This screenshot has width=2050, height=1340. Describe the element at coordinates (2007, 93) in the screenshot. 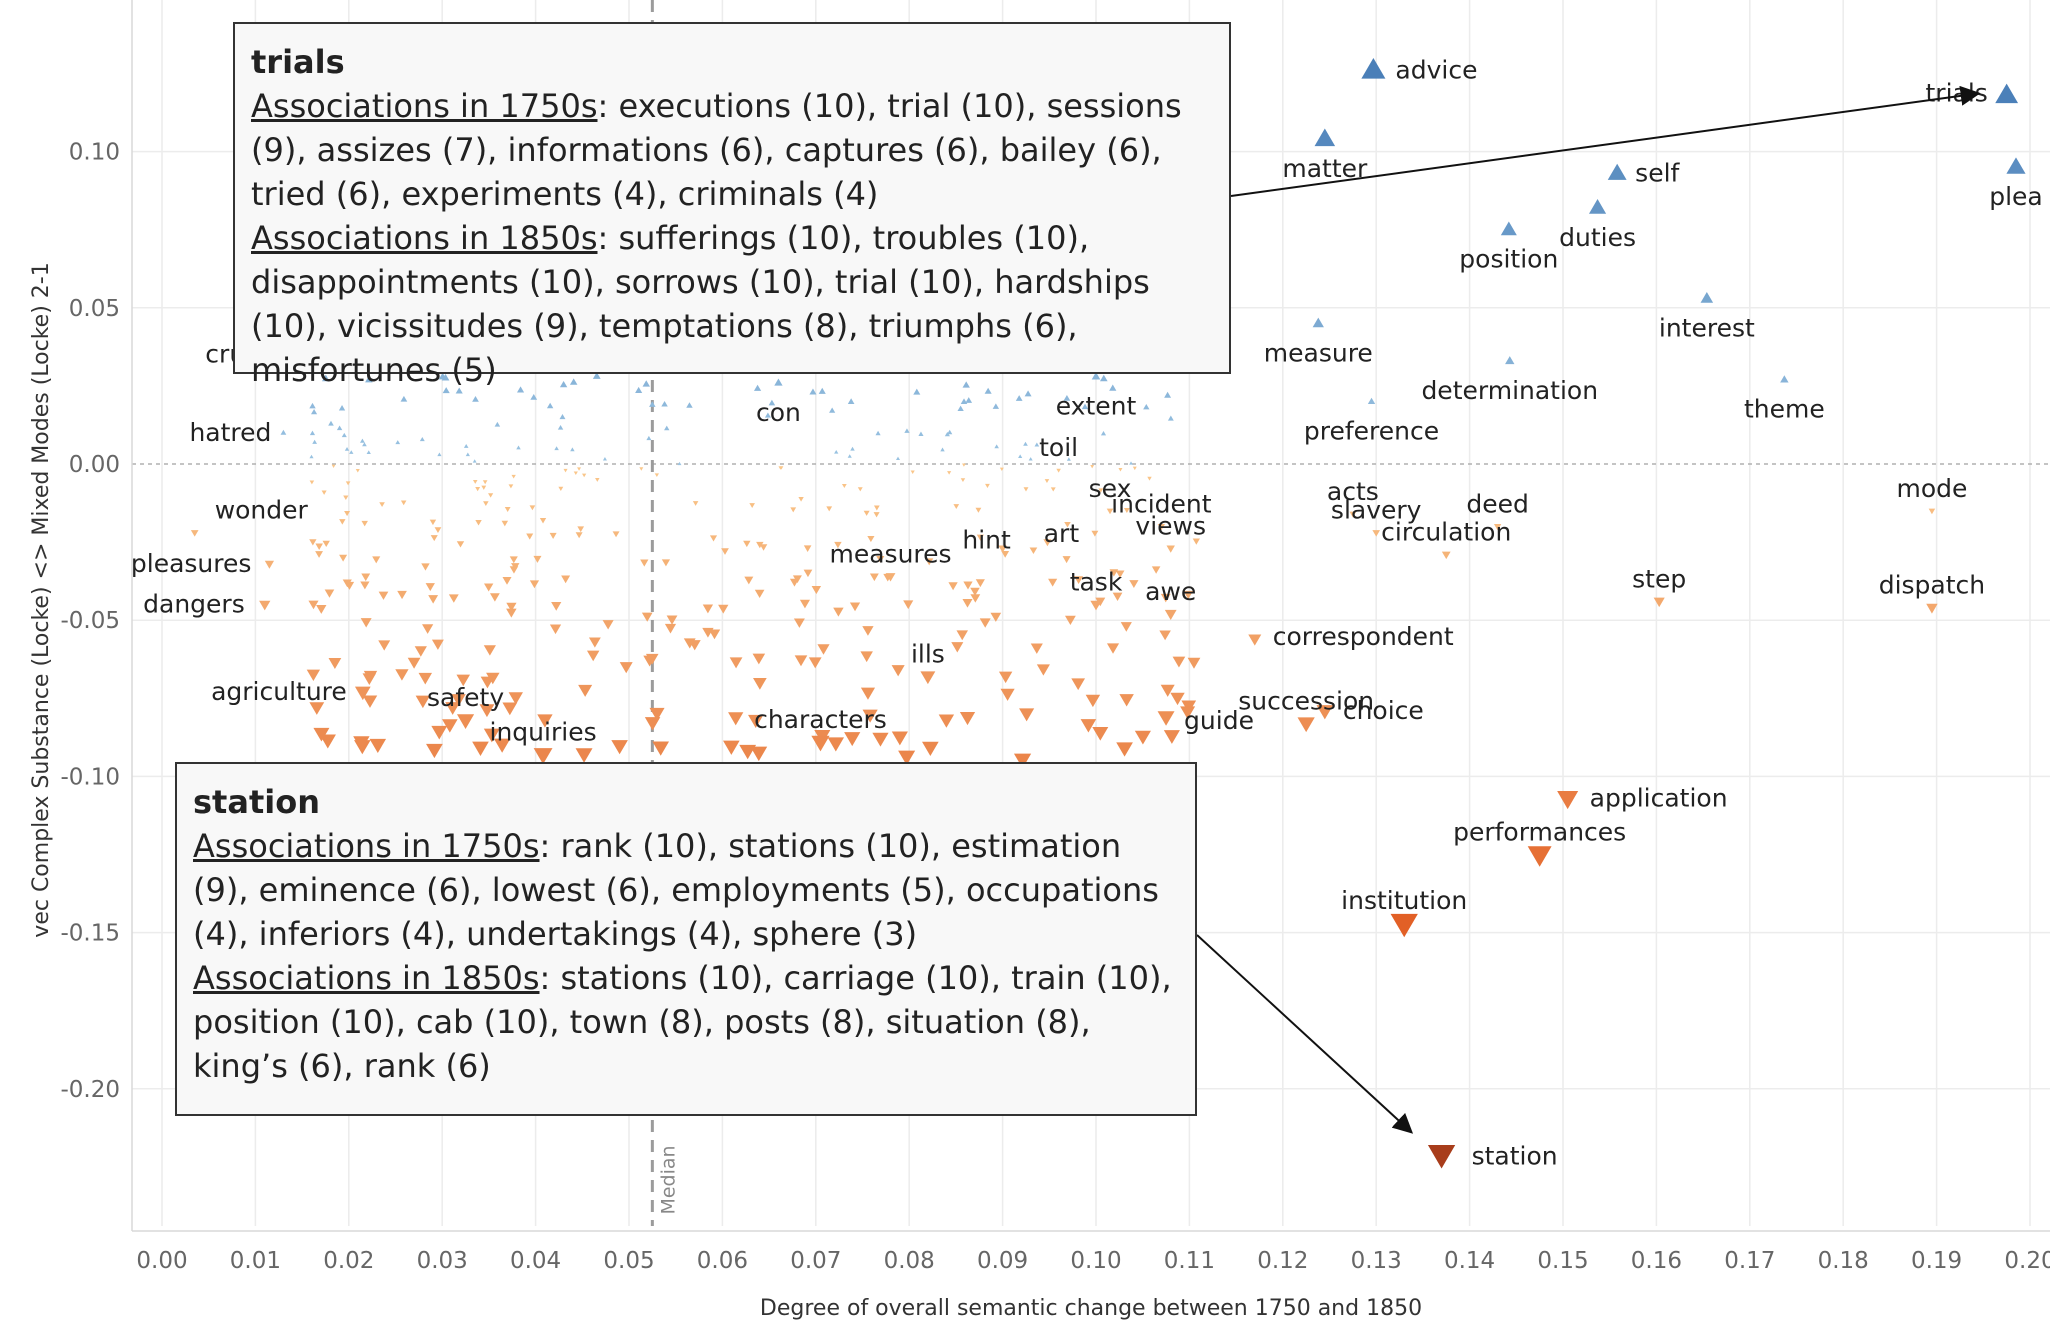

I see `marker-trials` at that location.